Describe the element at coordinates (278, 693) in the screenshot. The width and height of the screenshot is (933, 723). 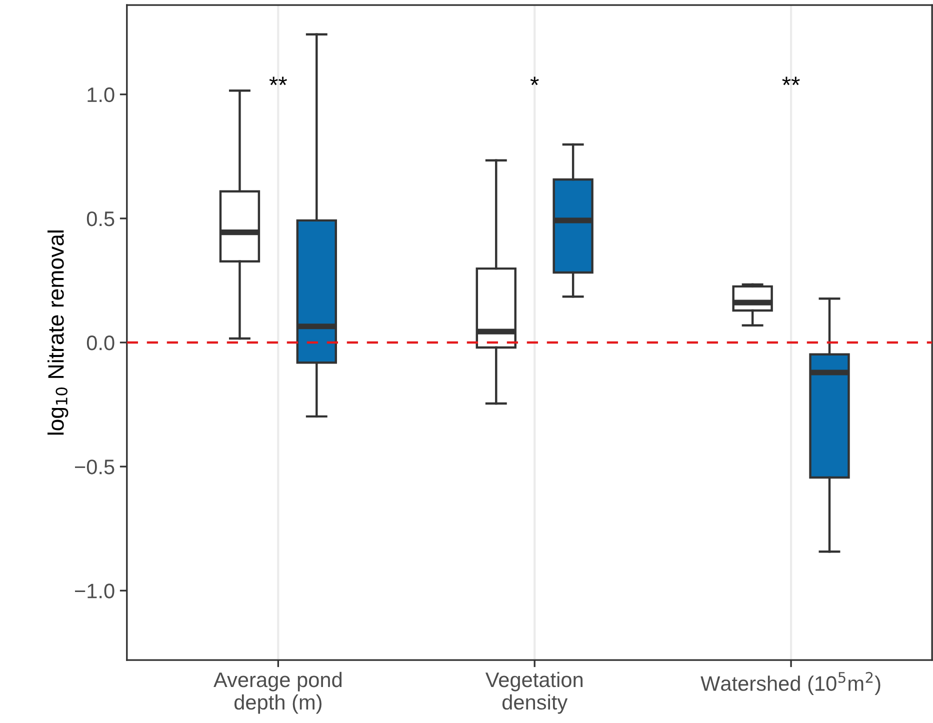
I see `x-tick-label: Average pond depth (m)` at that location.